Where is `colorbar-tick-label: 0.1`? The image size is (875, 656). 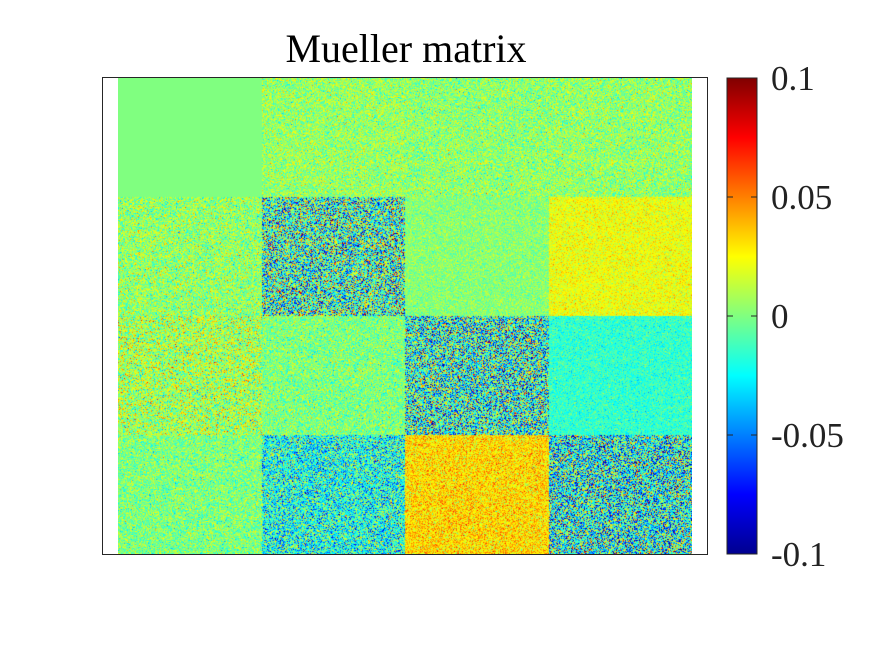
colorbar-tick-label: 0.1 is located at coordinates (793, 78).